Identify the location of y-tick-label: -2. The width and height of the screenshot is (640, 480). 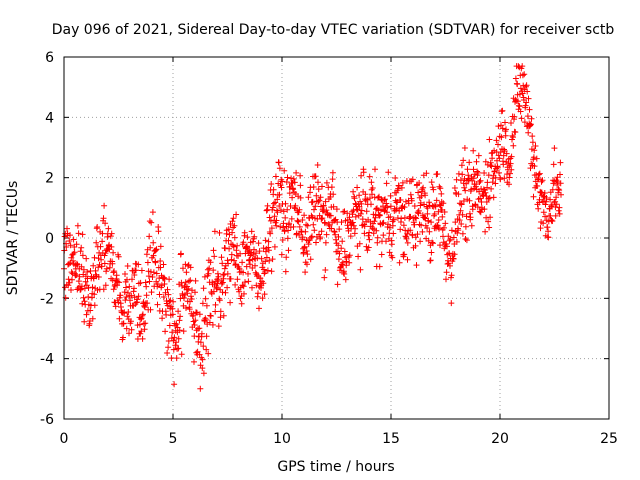
(47, 299).